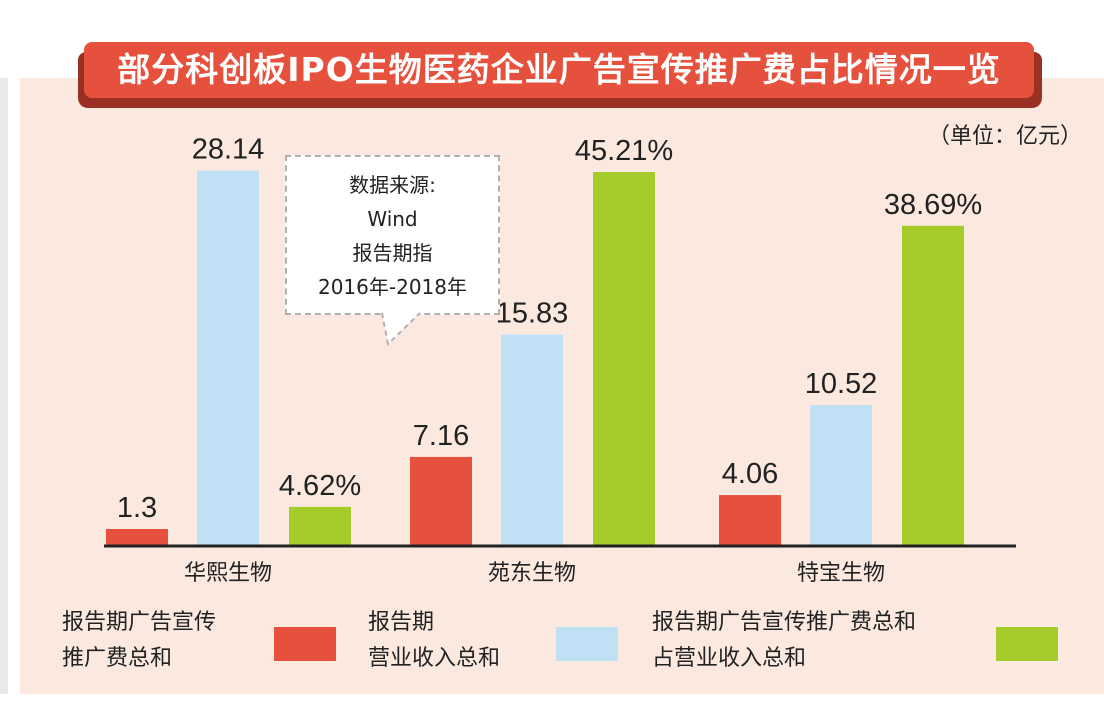 Image resolution: width=1104 pixels, height=704 pixels. I want to click on left-edge-strip, so click(4, 386).